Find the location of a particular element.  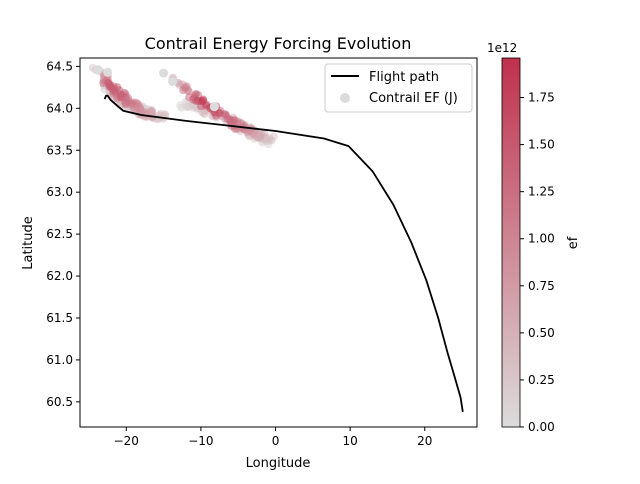

y-tick-label: 64.5 is located at coordinates (59, 66).